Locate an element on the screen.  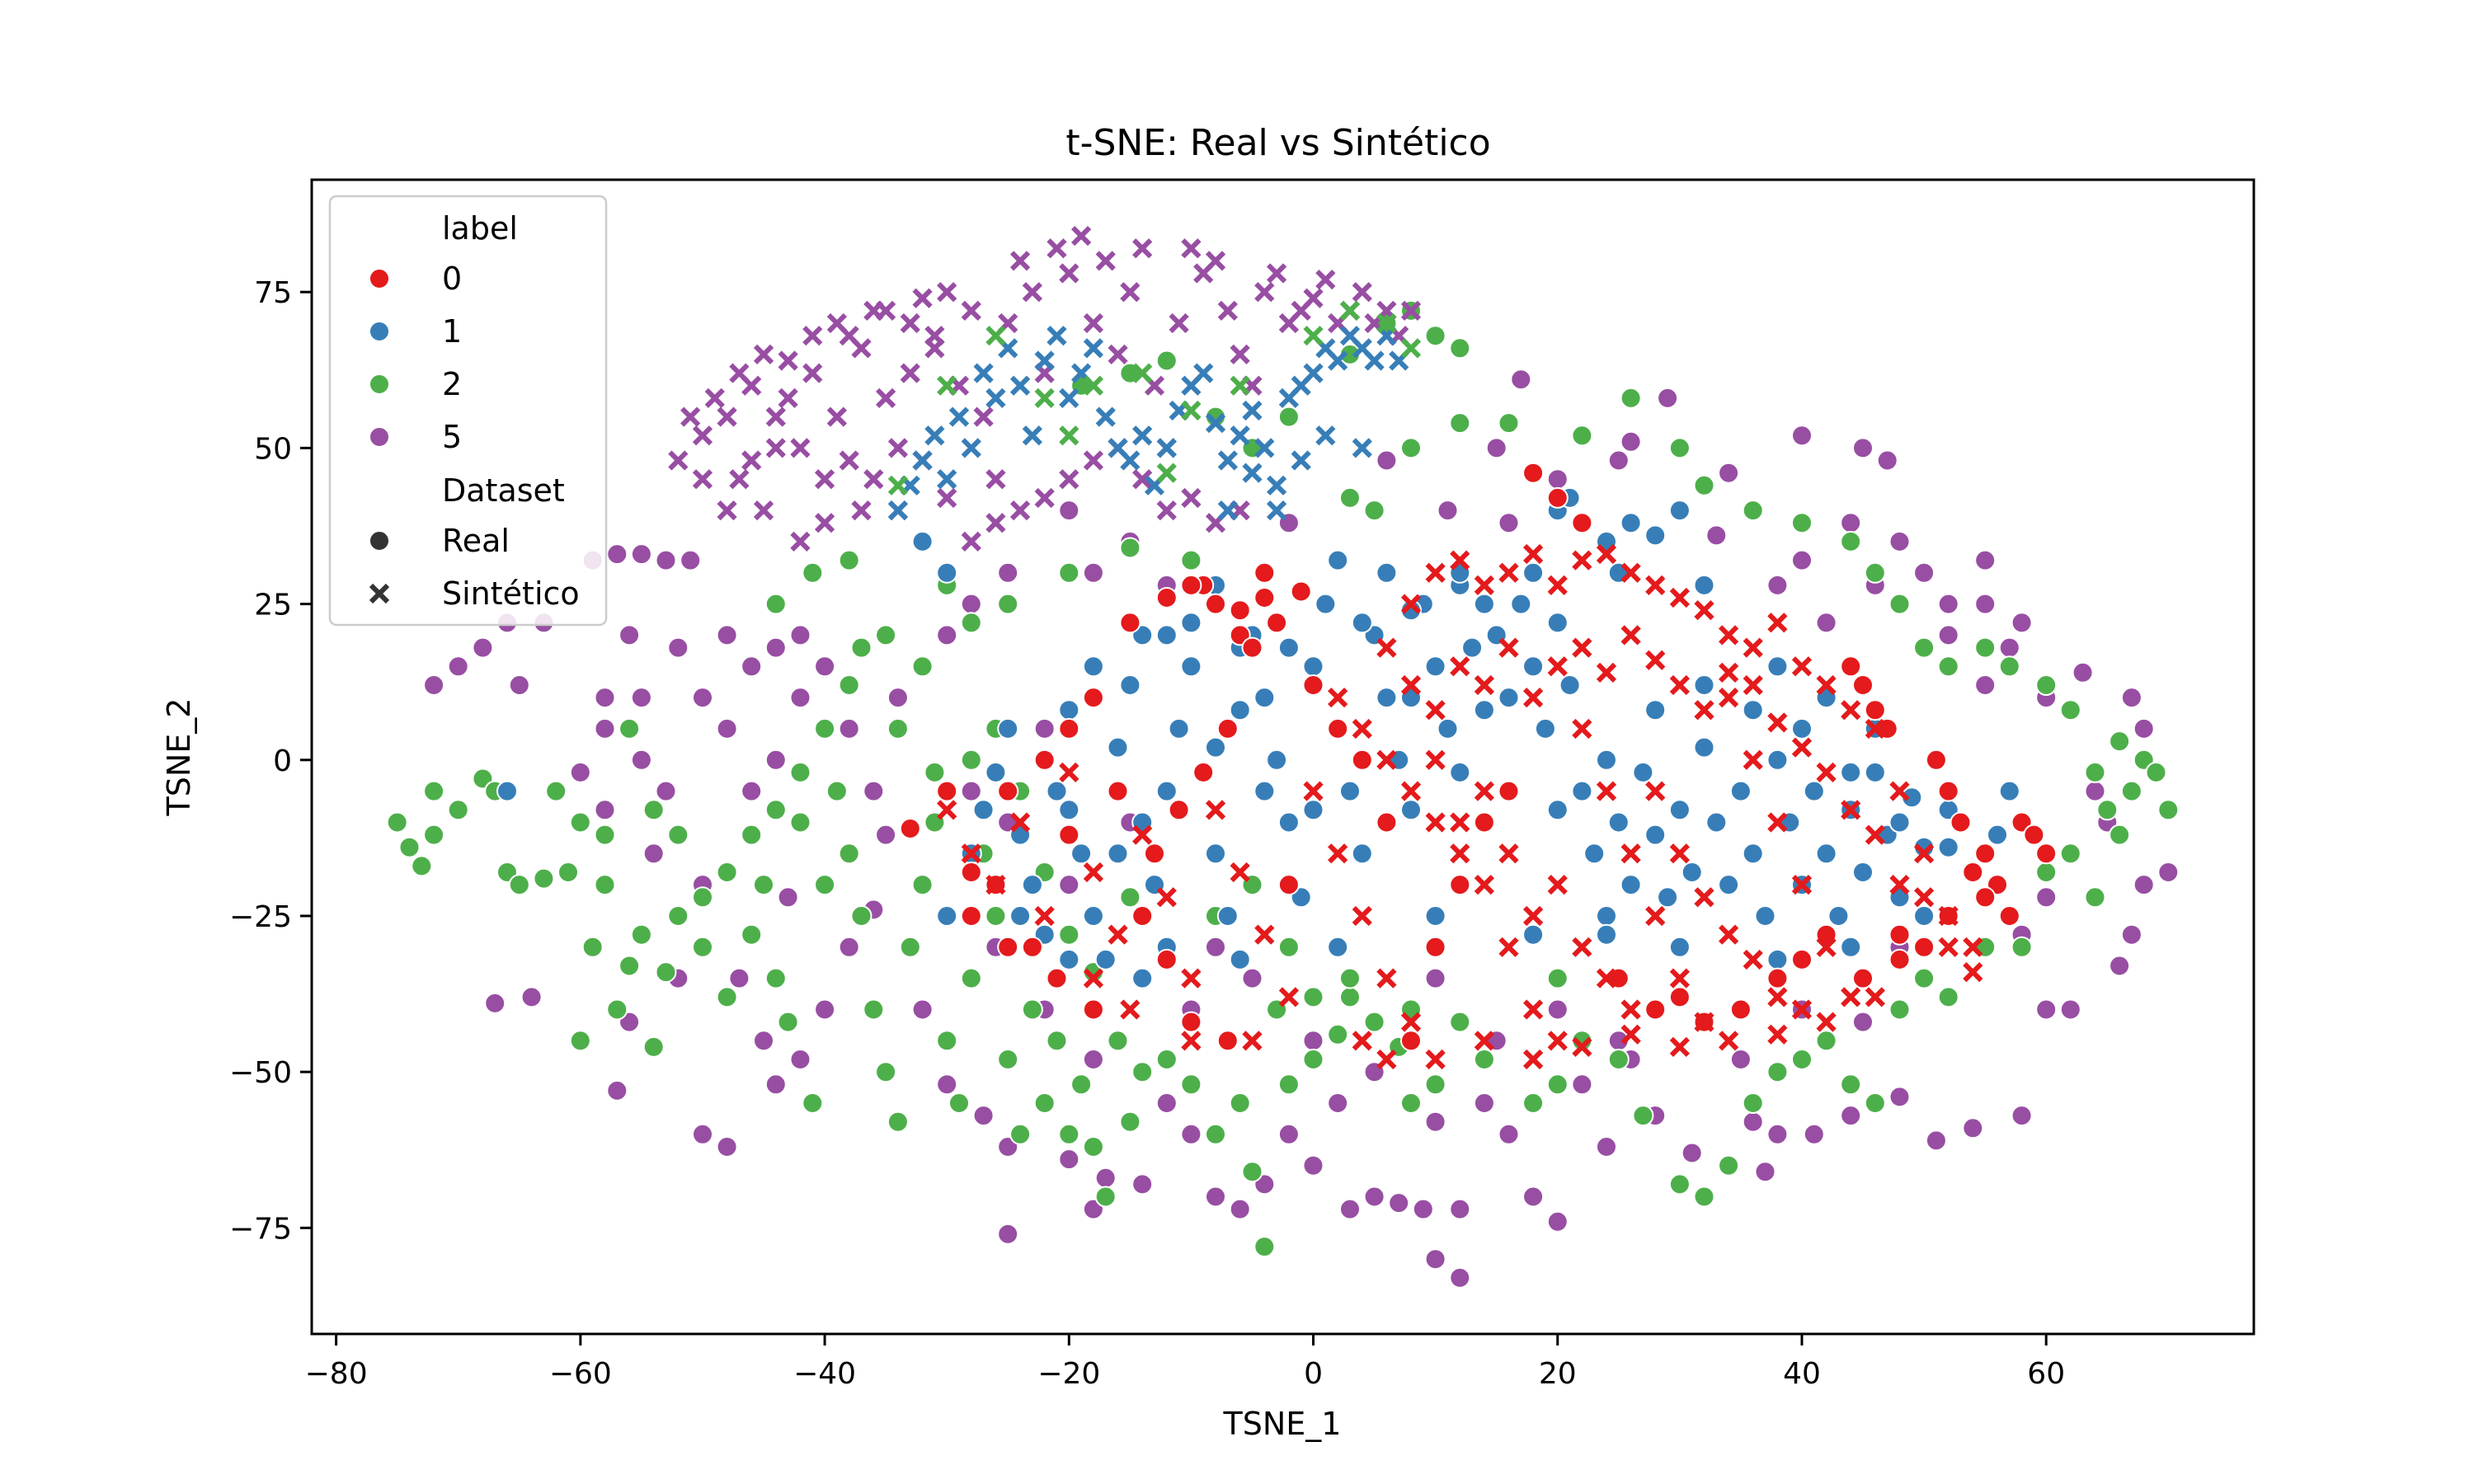
y-tick-label: −25 is located at coordinates (260, 917).